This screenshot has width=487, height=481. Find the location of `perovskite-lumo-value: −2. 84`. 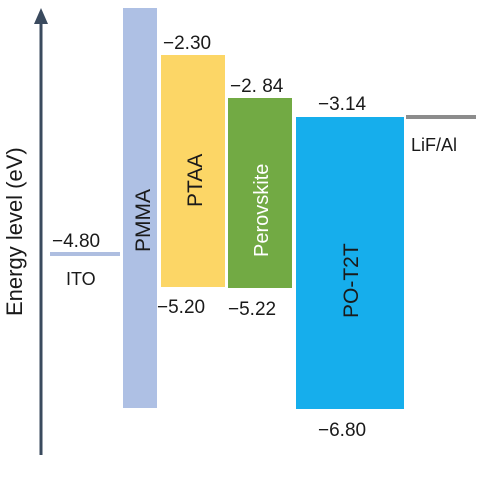

perovskite-lumo-value: −2. 84 is located at coordinates (257, 86).